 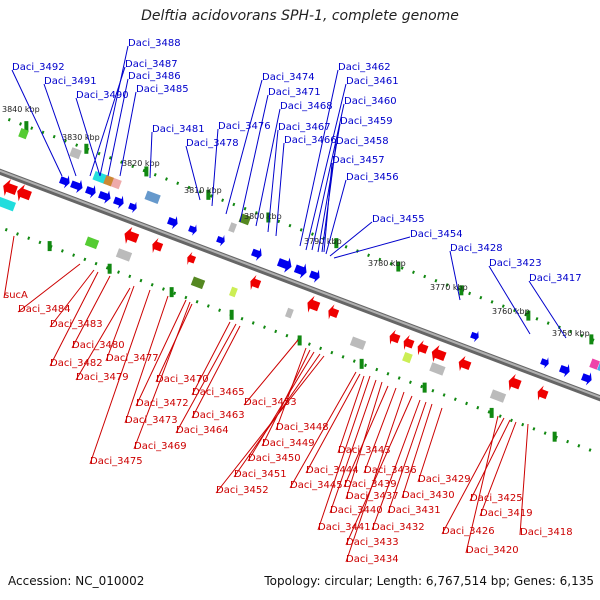 I want to click on kbp-scale-label: 3790 kbp, so click(x=323, y=241).